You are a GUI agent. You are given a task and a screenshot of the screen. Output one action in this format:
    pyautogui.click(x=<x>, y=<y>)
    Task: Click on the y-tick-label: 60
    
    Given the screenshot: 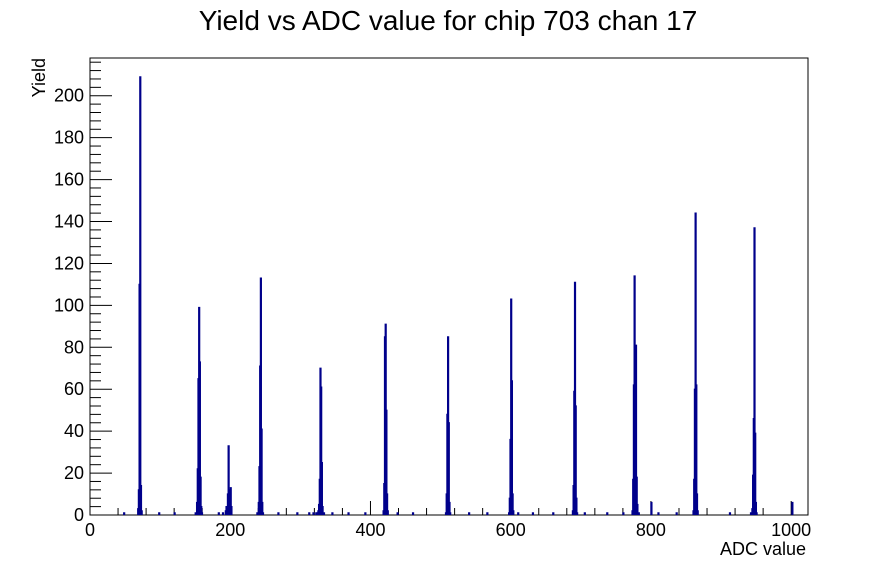 What is the action you would take?
    pyautogui.click(x=74, y=389)
    